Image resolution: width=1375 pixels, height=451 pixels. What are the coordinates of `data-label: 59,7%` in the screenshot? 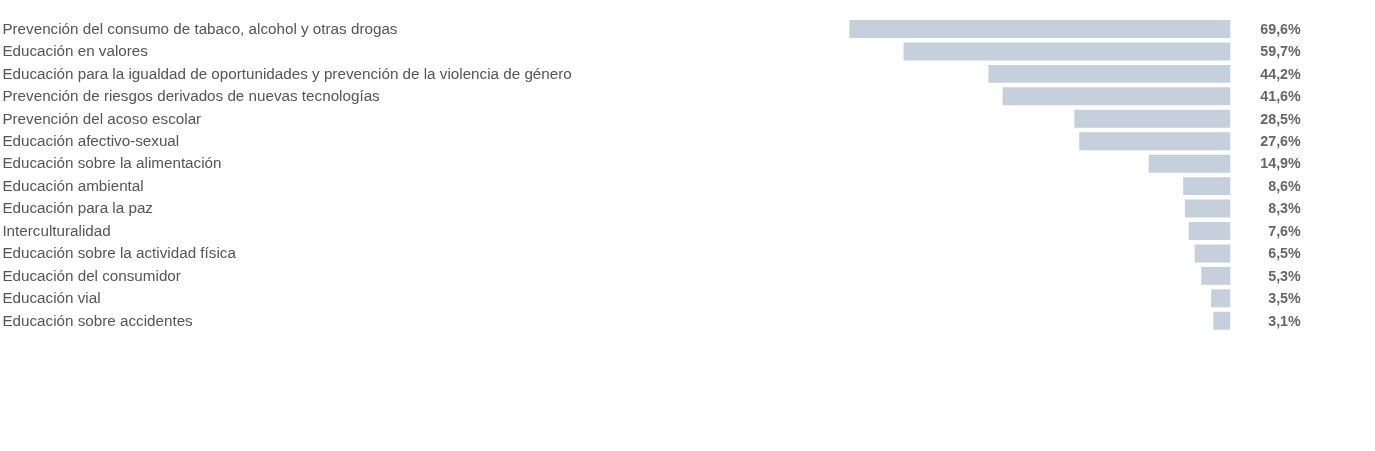 It's located at (1281, 51).